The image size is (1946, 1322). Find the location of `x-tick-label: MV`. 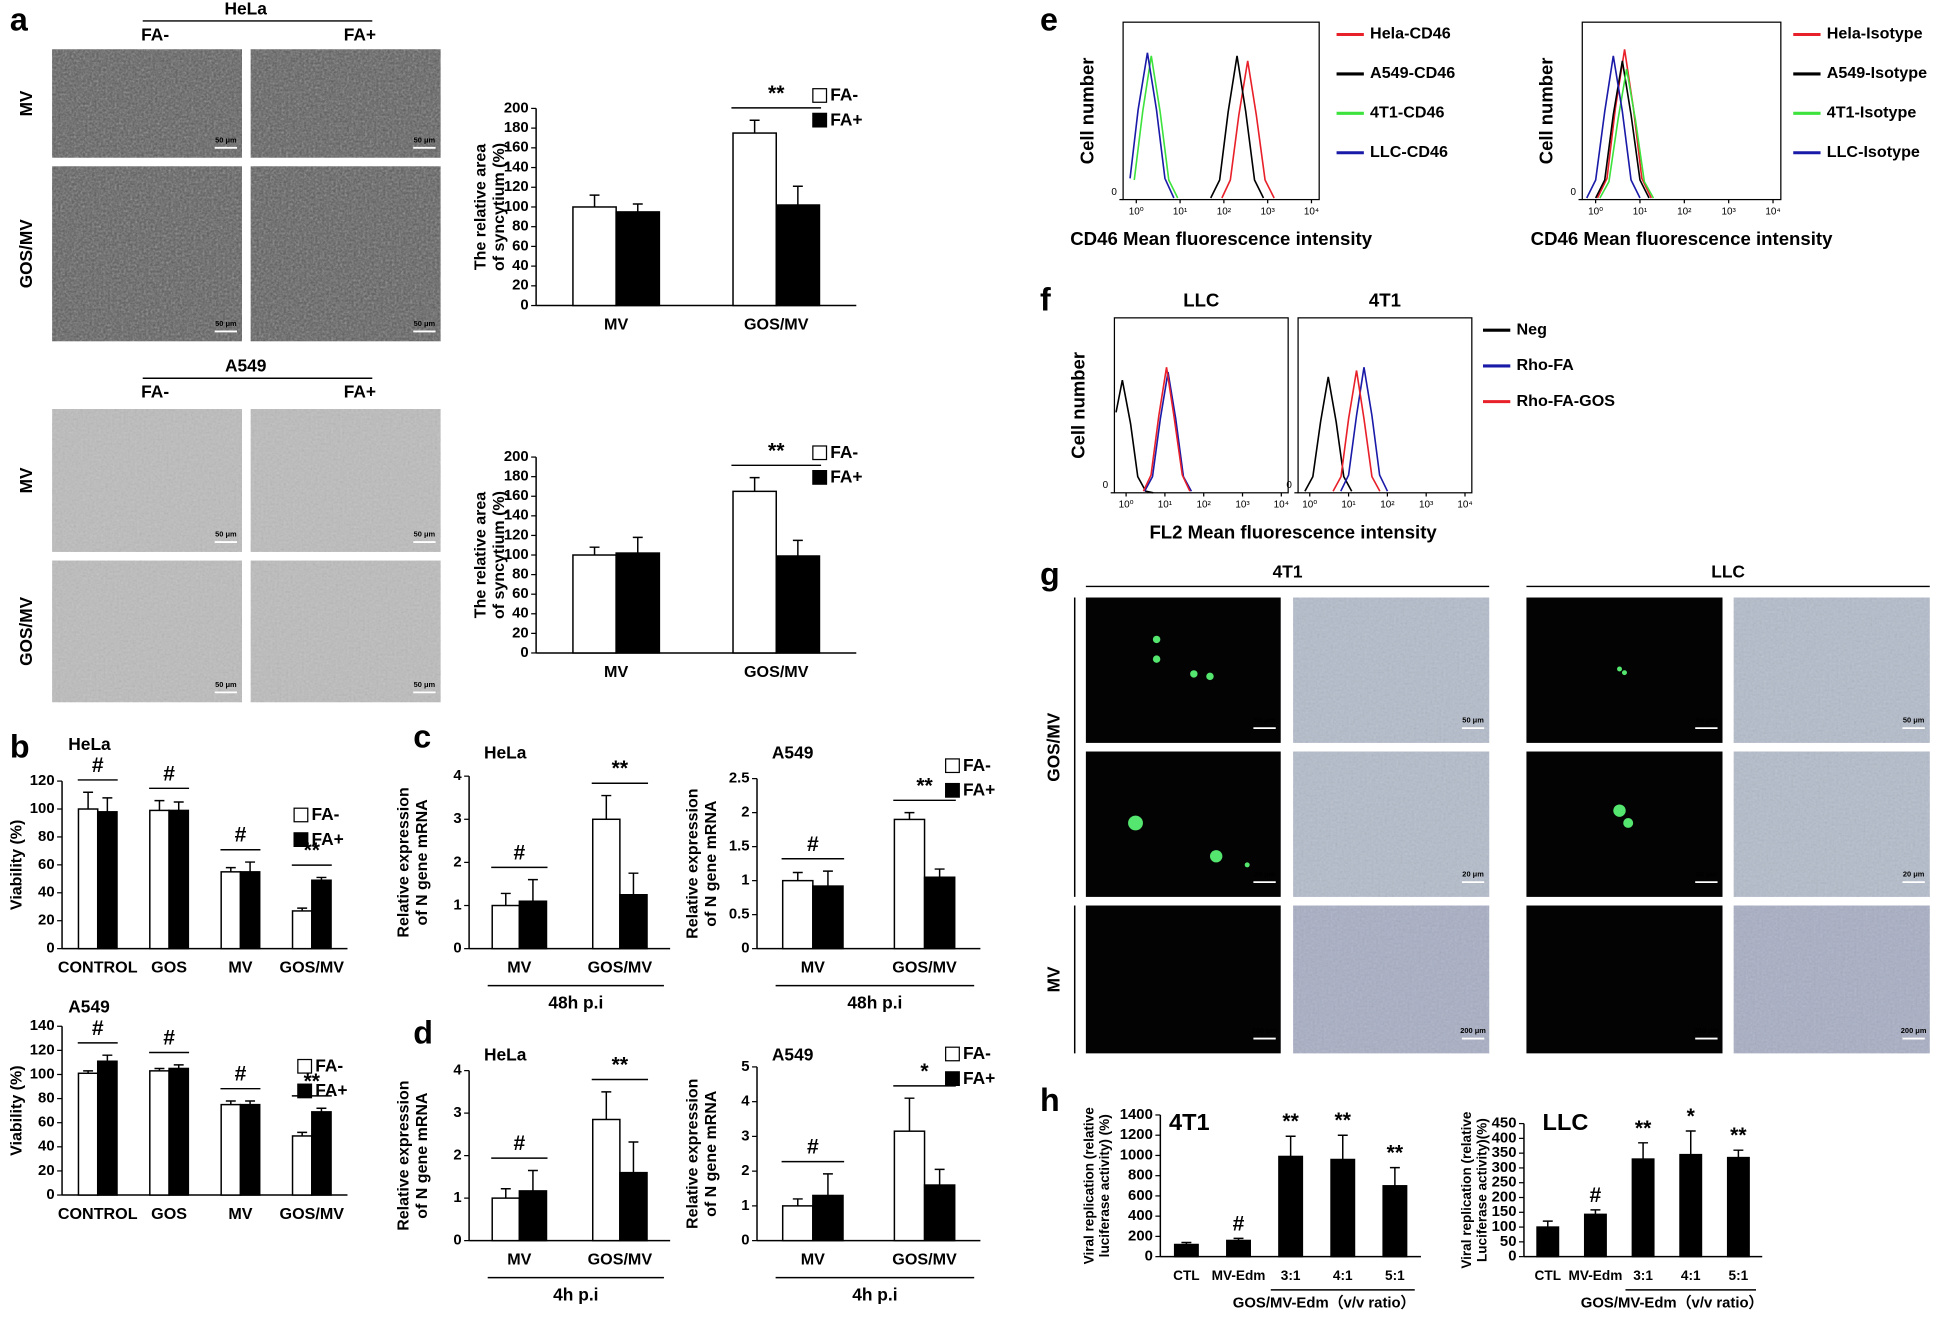

x-tick-label: MV is located at coordinates (813, 1260).